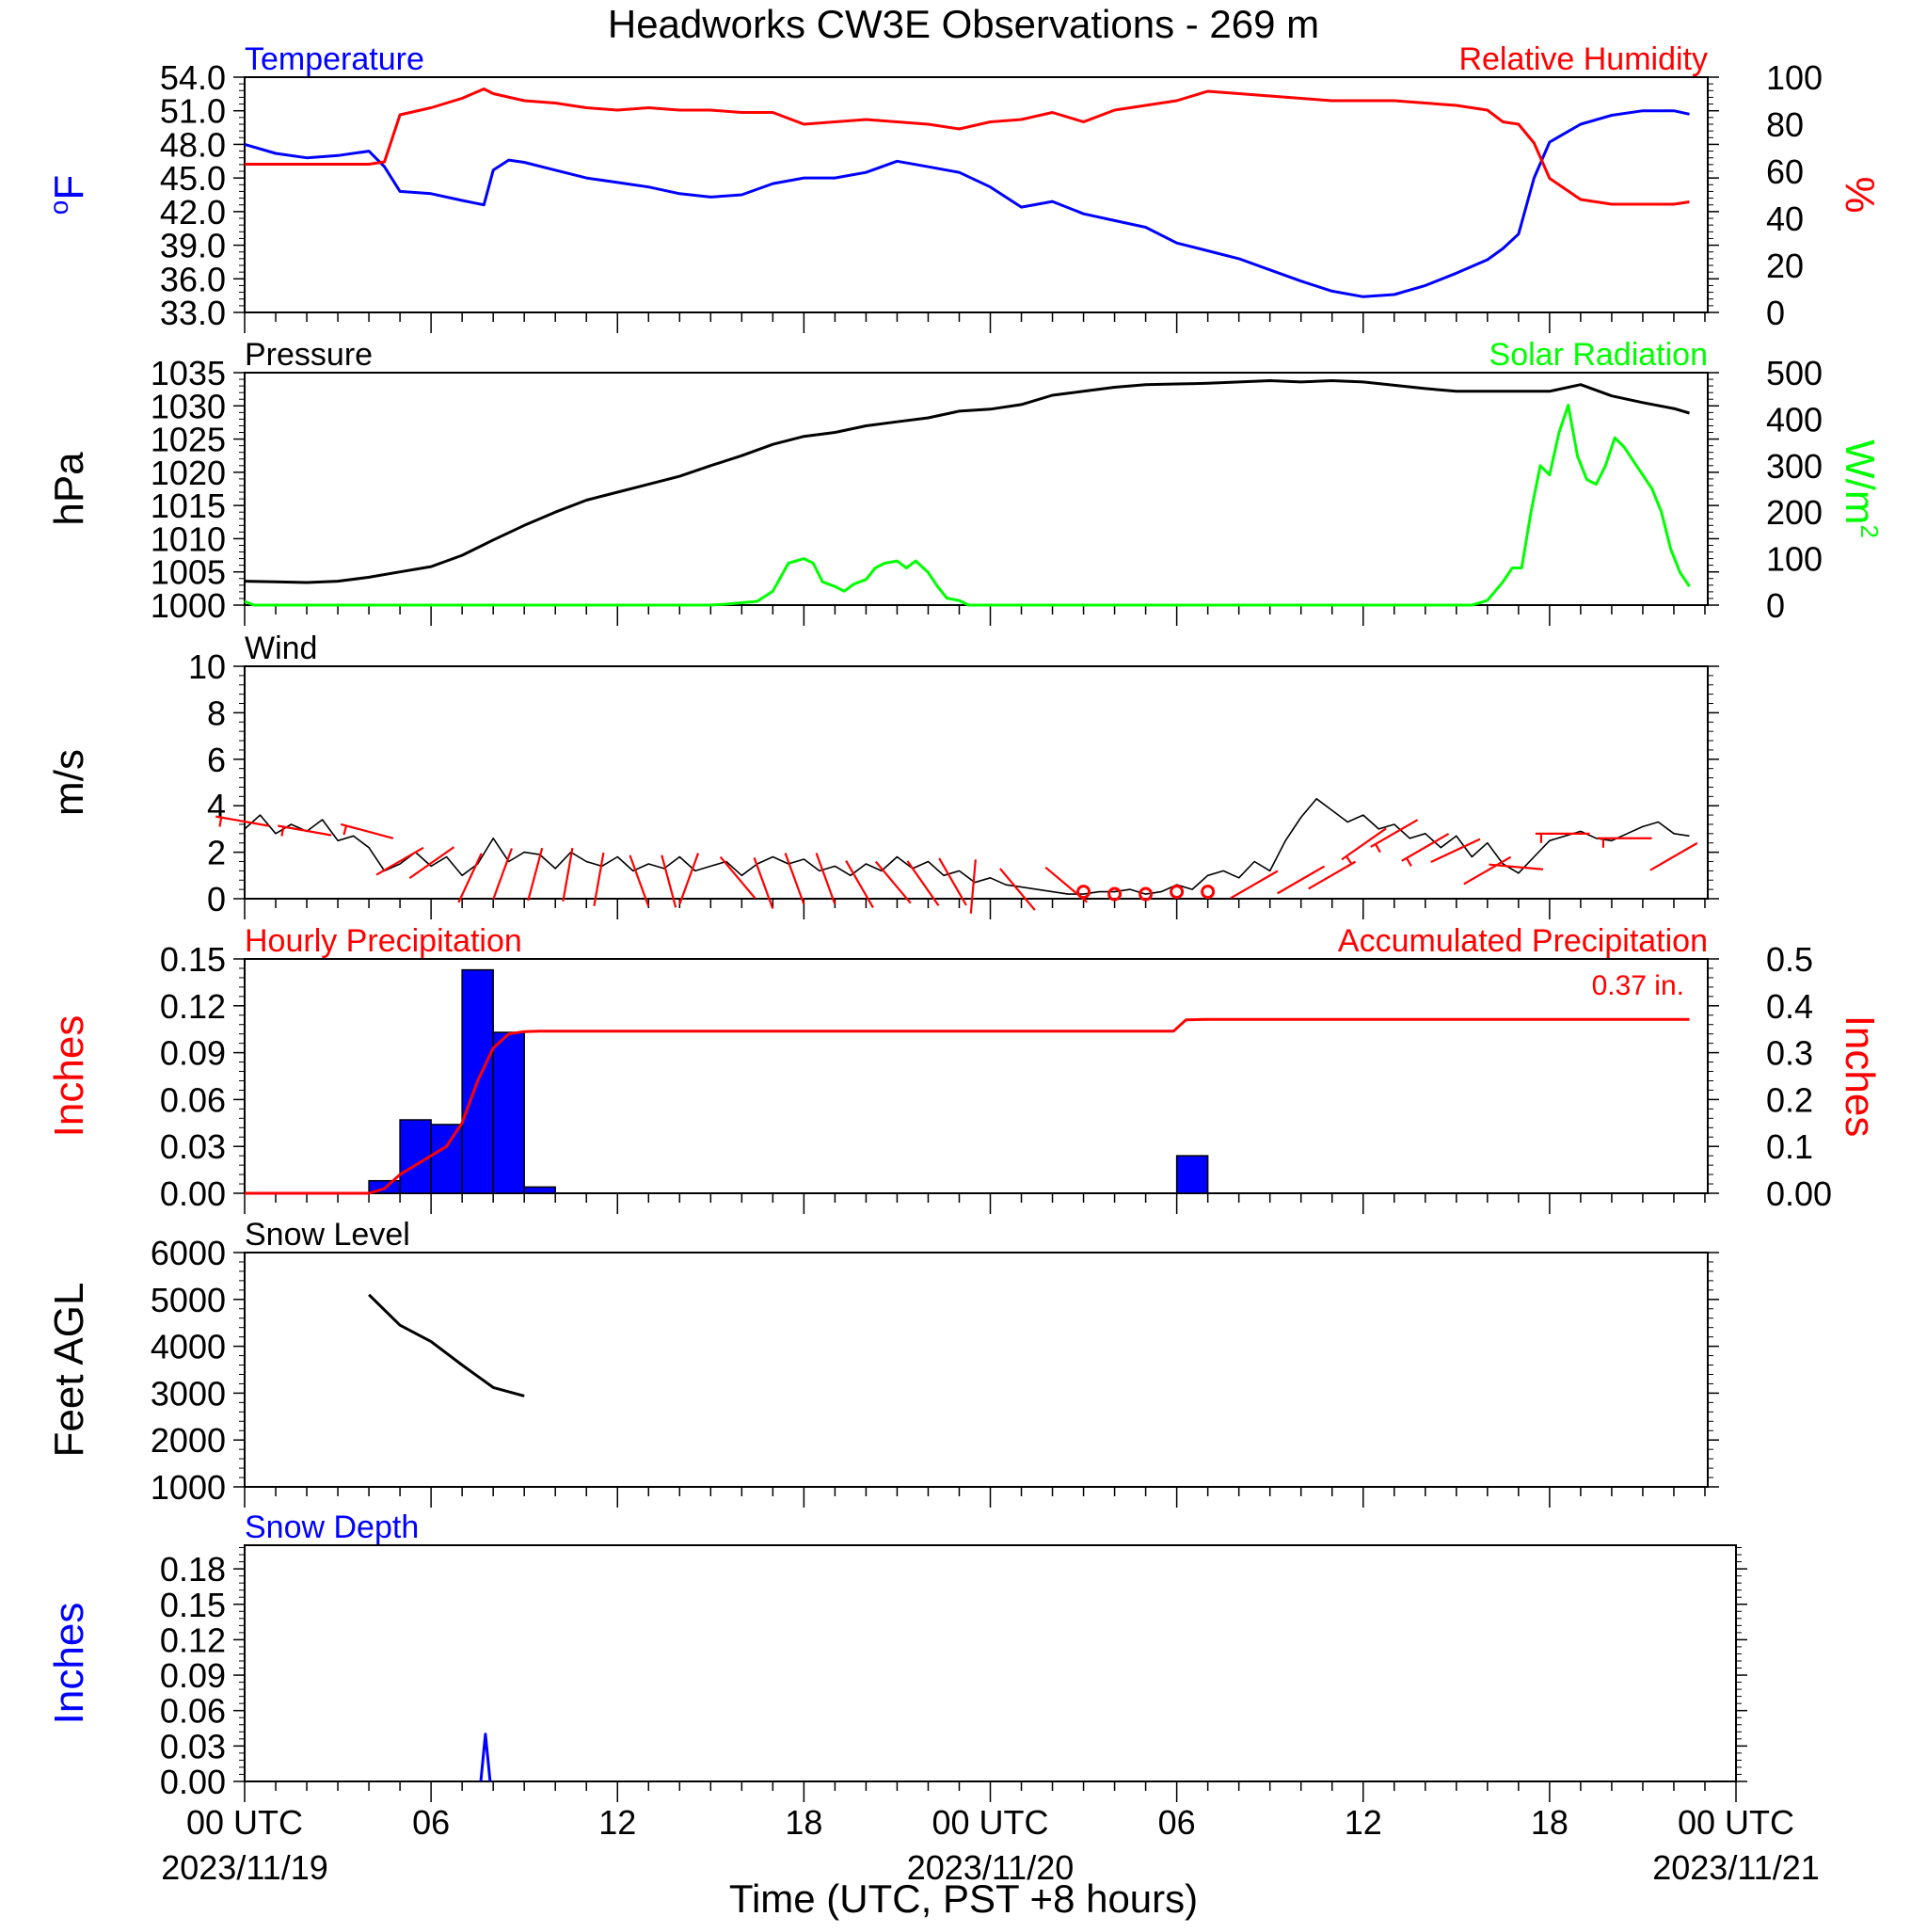 The width and height of the screenshot is (1927, 1932). I want to click on y-right-tick-label: 0.5, so click(1789, 959).